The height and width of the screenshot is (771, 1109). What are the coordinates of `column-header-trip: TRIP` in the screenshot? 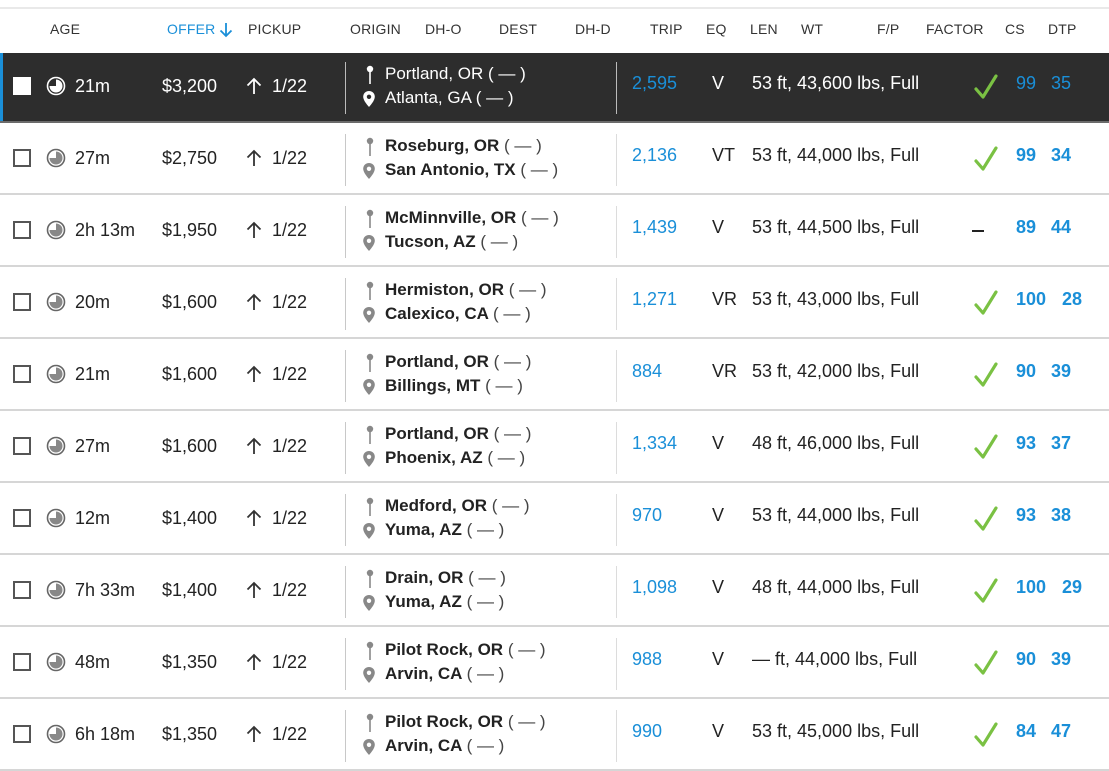 It's located at (666, 29).